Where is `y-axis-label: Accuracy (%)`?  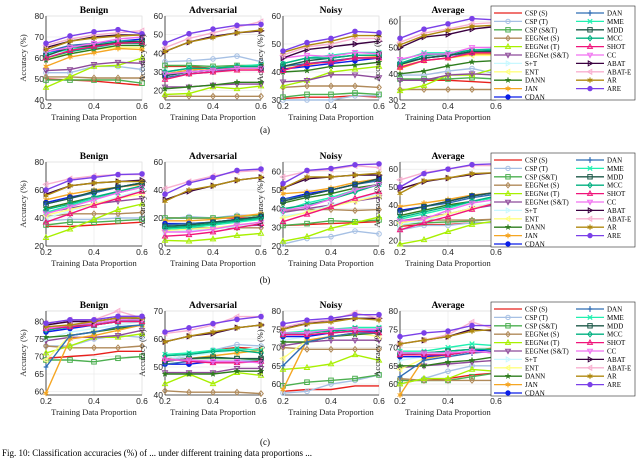
y-axis-label: Accuracy (%) is located at coordinates (377, 353).